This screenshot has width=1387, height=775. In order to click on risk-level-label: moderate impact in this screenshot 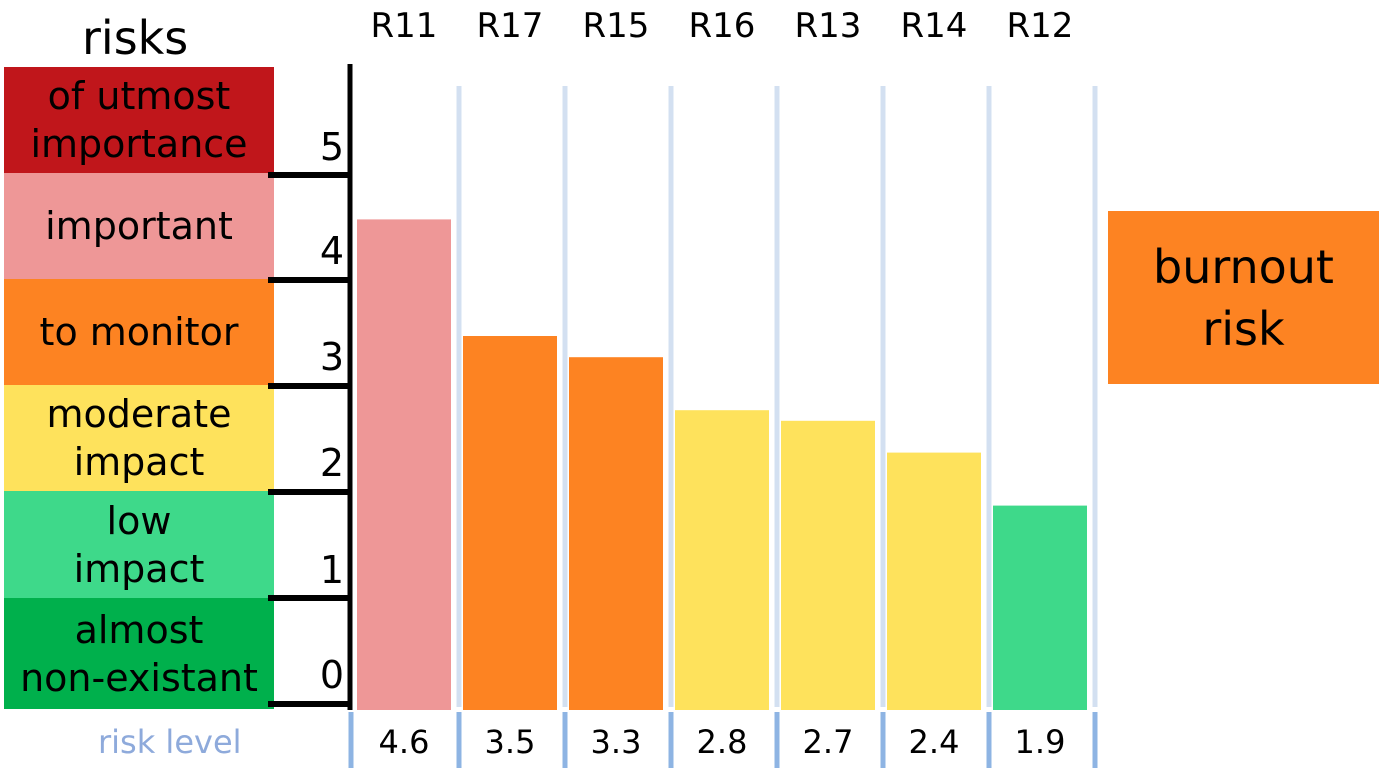, I will do `click(139, 438)`.